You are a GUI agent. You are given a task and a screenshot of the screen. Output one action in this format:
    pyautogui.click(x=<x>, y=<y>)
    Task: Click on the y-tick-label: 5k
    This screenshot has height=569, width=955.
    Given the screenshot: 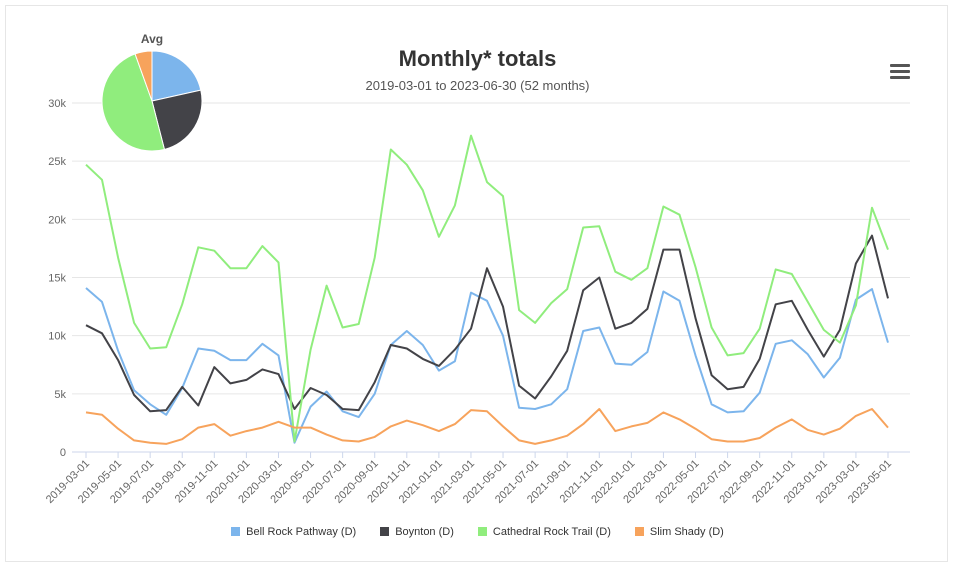 What is the action you would take?
    pyautogui.click(x=60, y=395)
    